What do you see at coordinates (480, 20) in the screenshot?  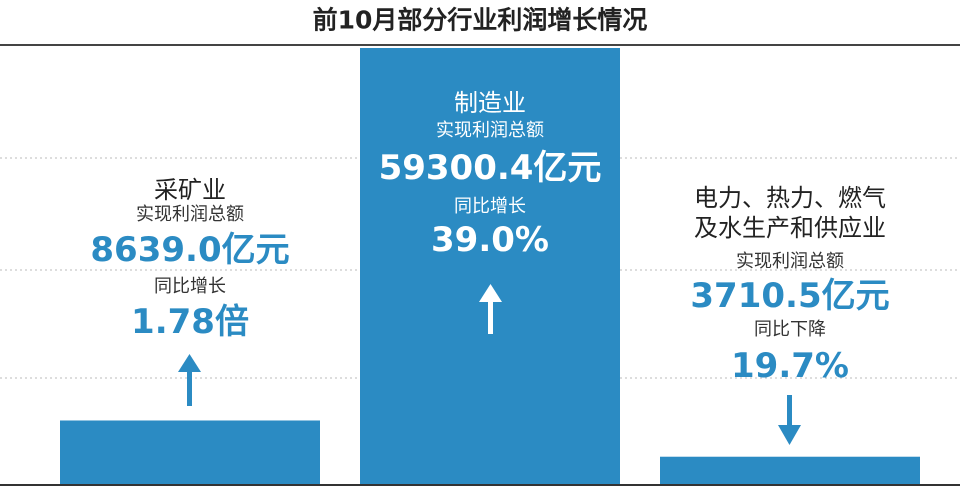 I see `chart-title: 前10月部分行业利润增长情况` at bounding box center [480, 20].